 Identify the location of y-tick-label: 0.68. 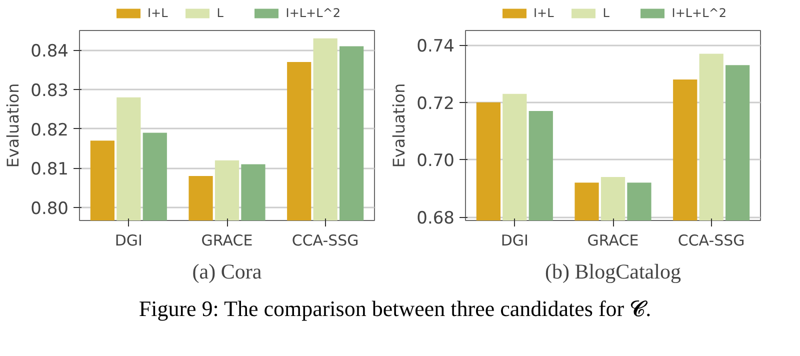
(435, 218).